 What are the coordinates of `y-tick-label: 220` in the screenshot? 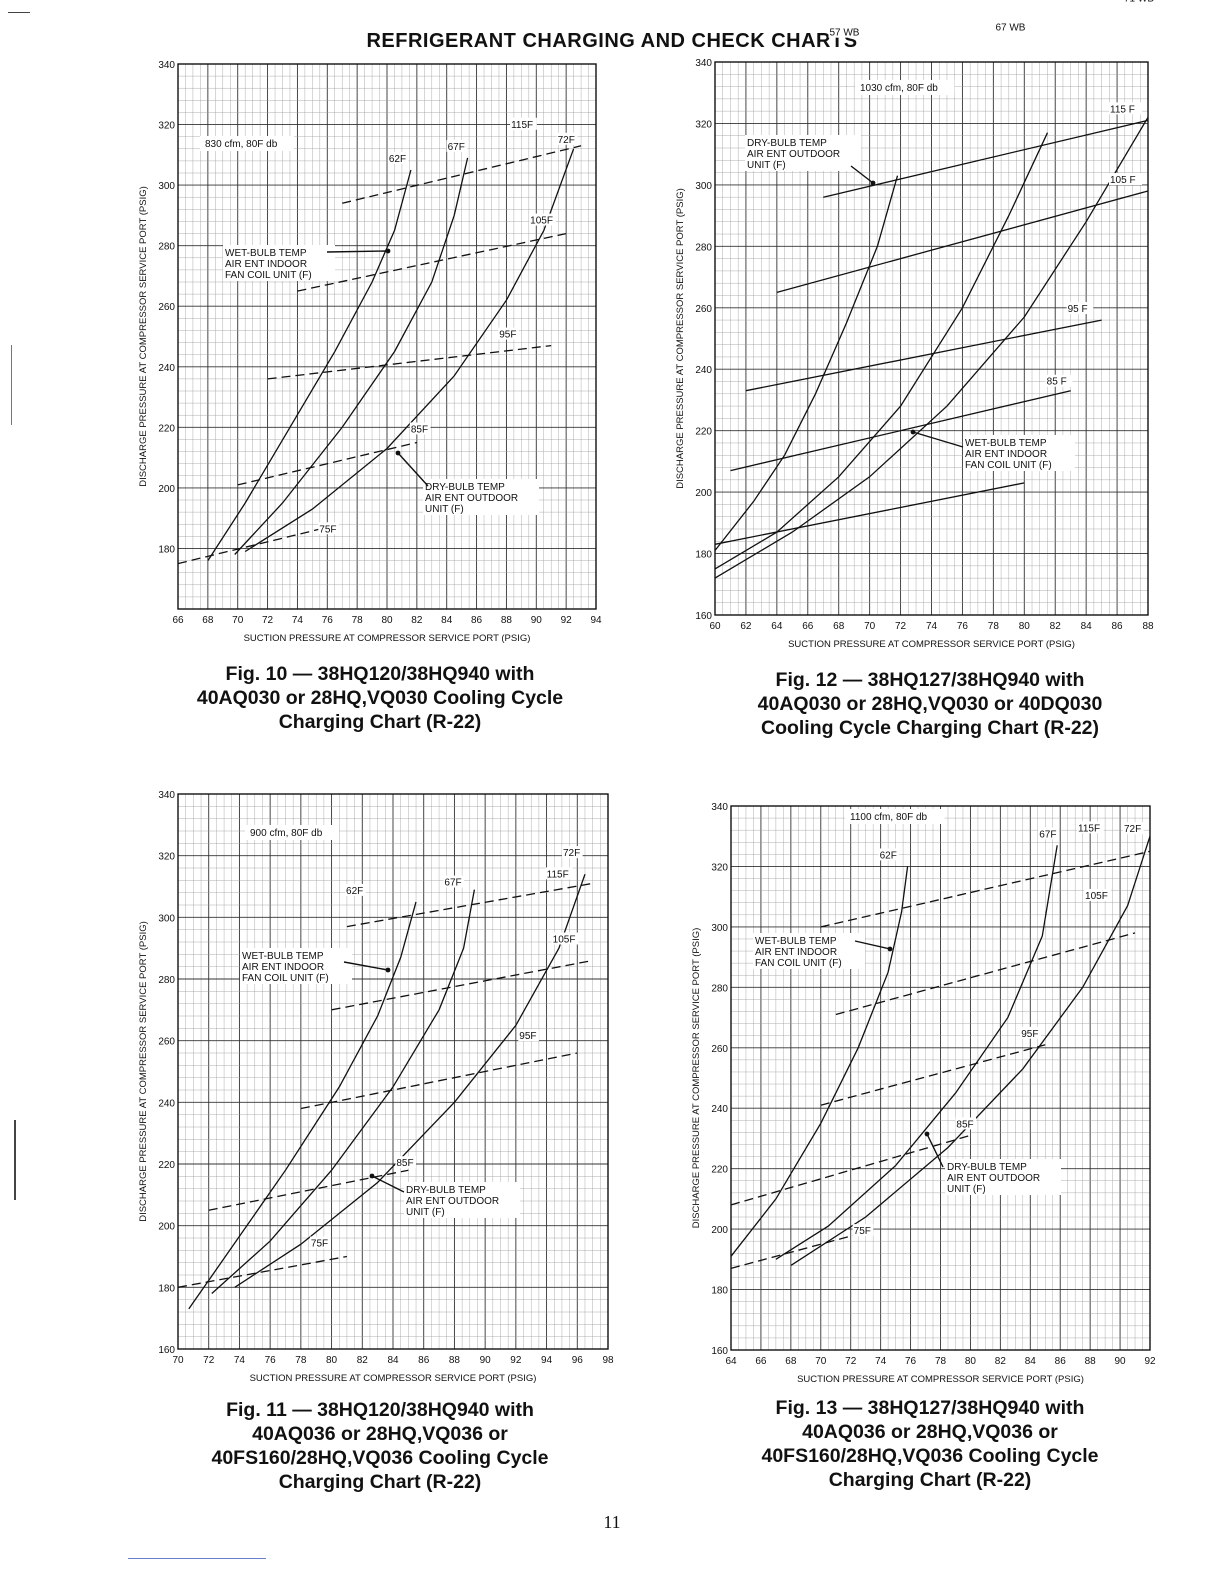 It's located at (166, 1165).